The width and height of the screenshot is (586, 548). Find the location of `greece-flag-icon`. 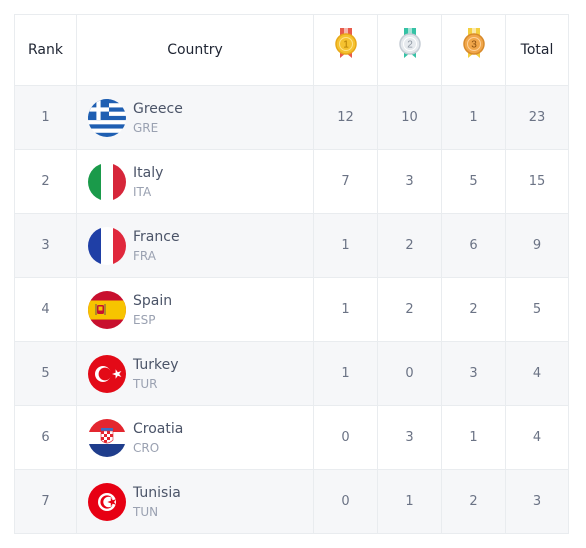

greece-flag-icon is located at coordinates (107, 117).